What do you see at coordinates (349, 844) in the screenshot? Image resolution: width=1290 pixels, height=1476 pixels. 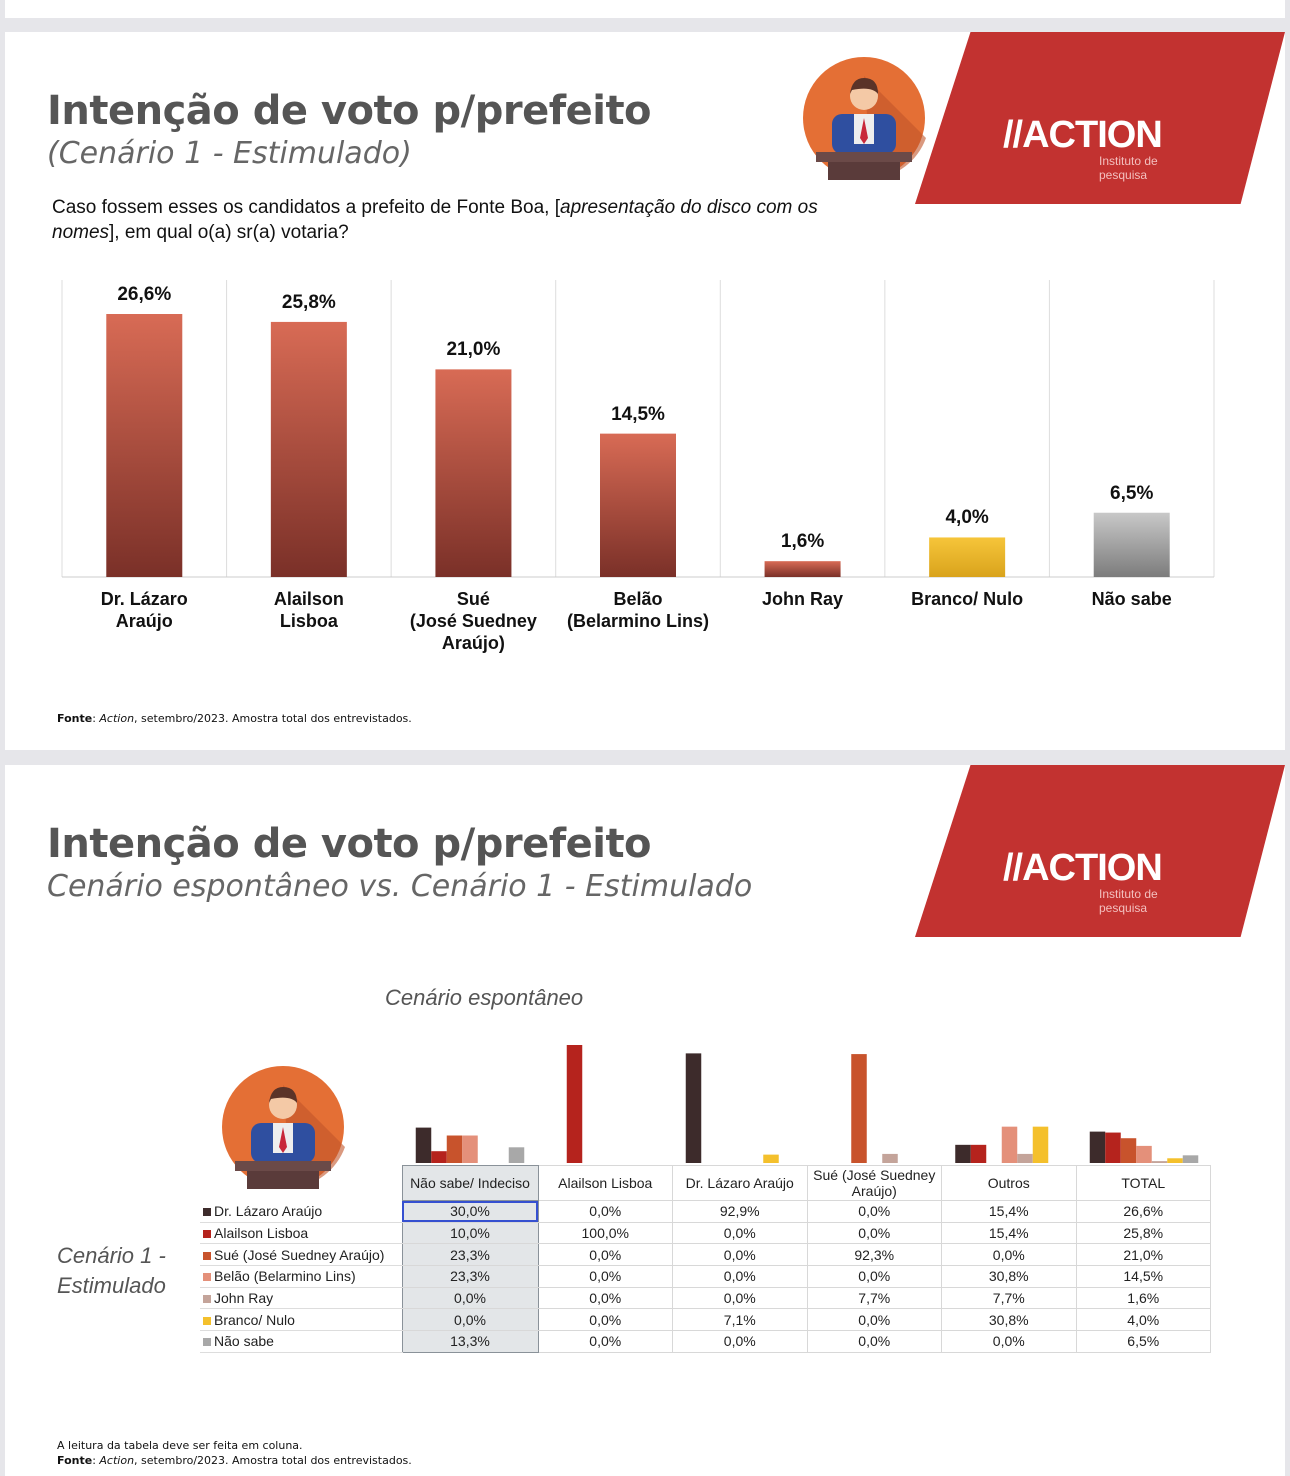 I see `slide-title: Intenção de voto p/prefeito` at bounding box center [349, 844].